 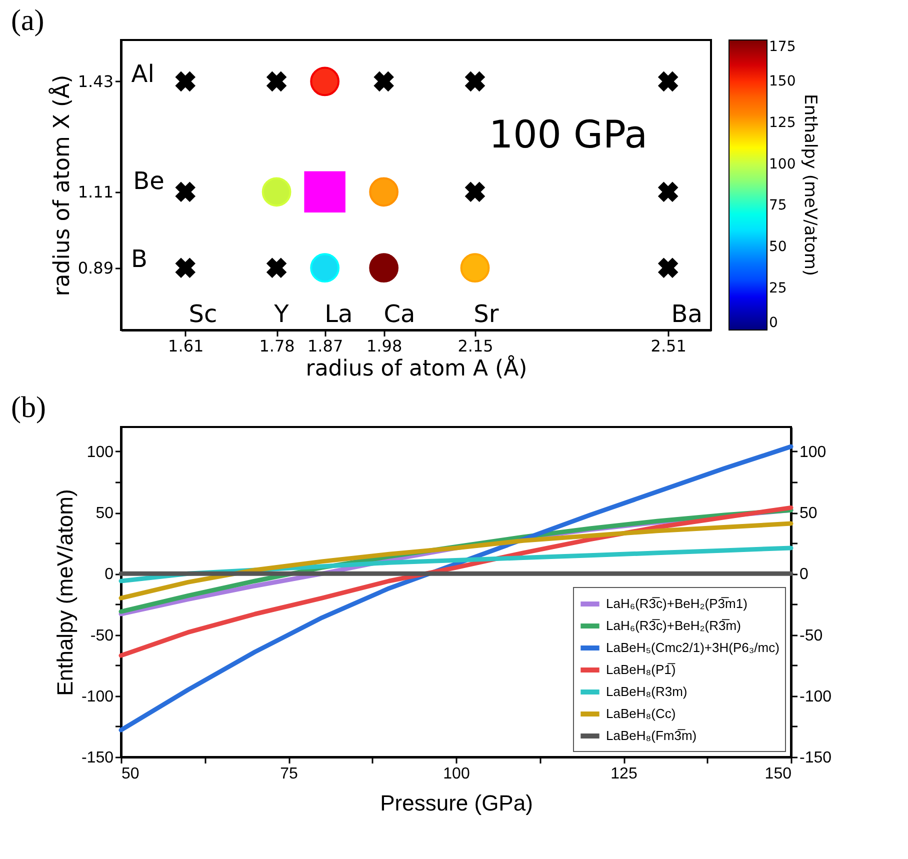 I want to click on y-tick-label: 100, so click(x=100, y=452).